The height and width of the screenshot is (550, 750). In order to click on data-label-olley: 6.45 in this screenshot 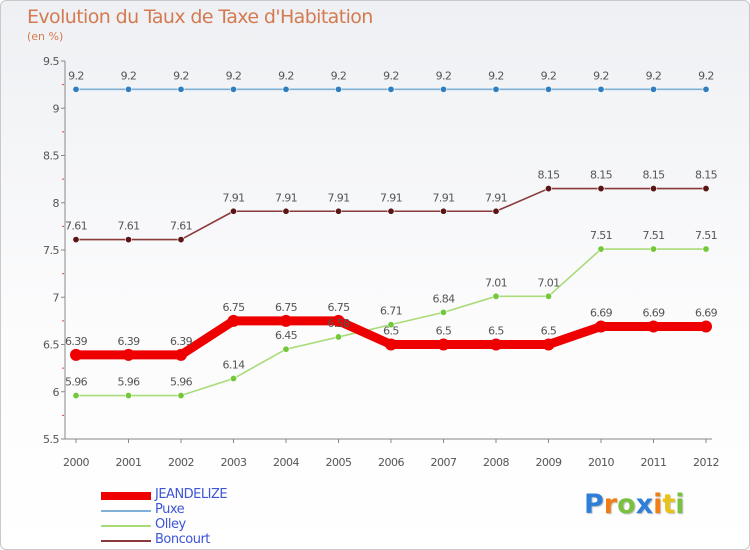, I will do `click(286, 335)`.